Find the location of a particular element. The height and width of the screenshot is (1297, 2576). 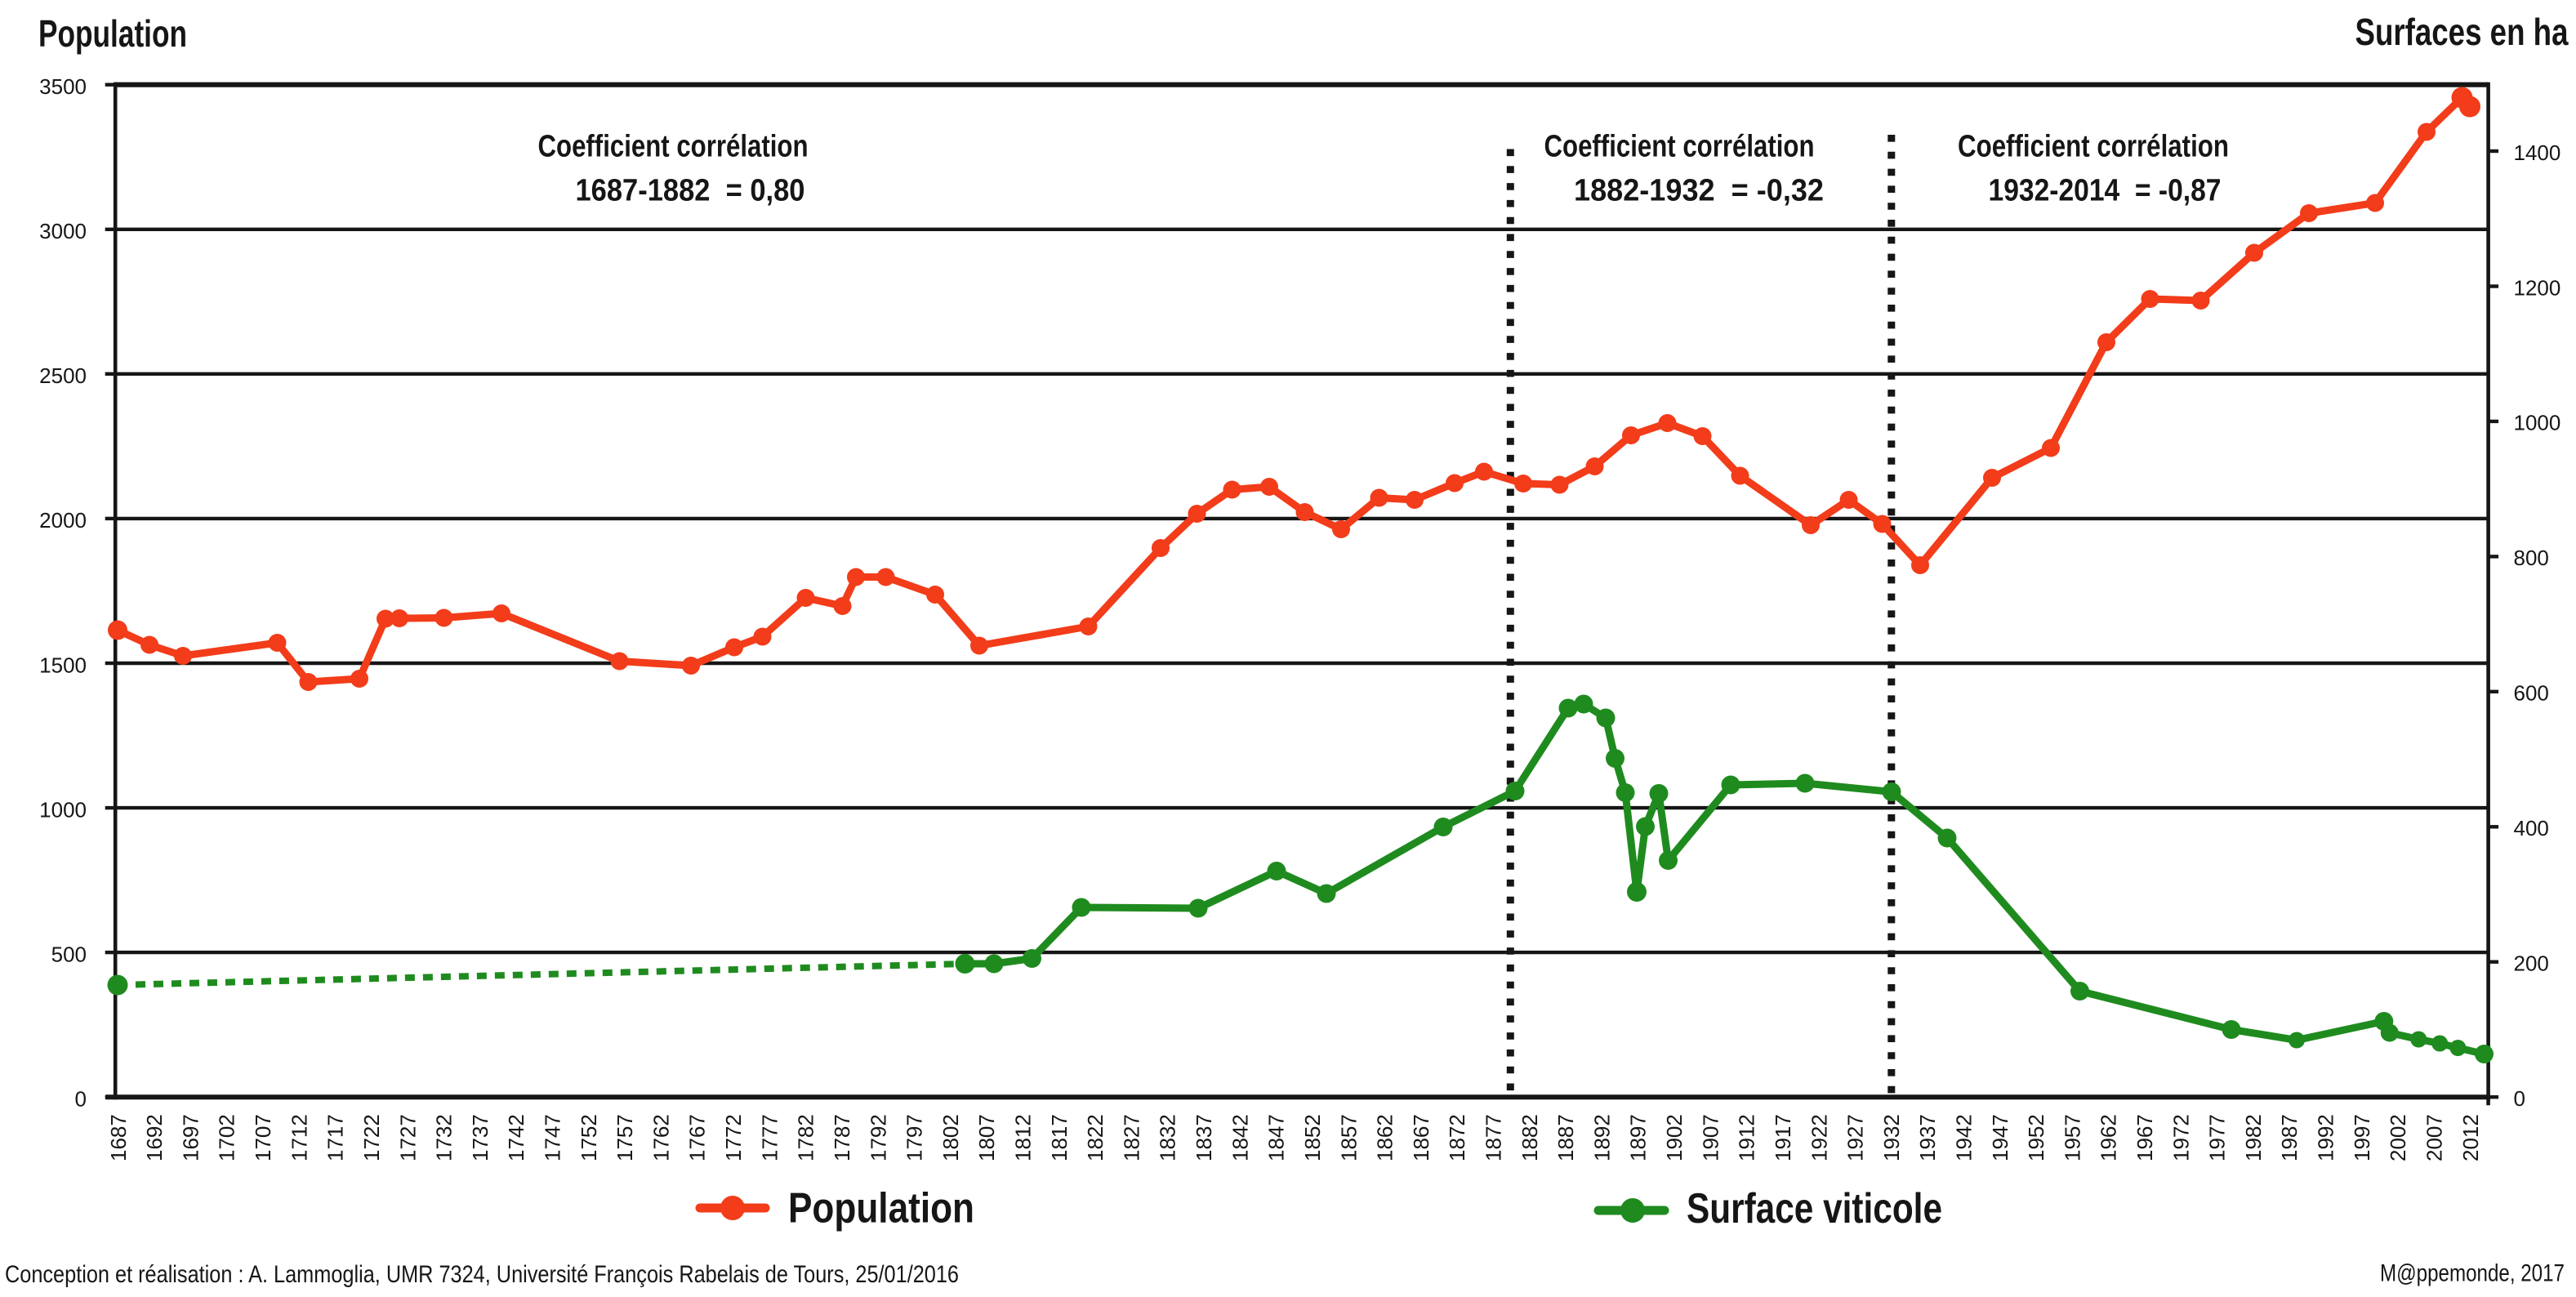

svg-text: 1842 is located at coordinates (1240, 1137).